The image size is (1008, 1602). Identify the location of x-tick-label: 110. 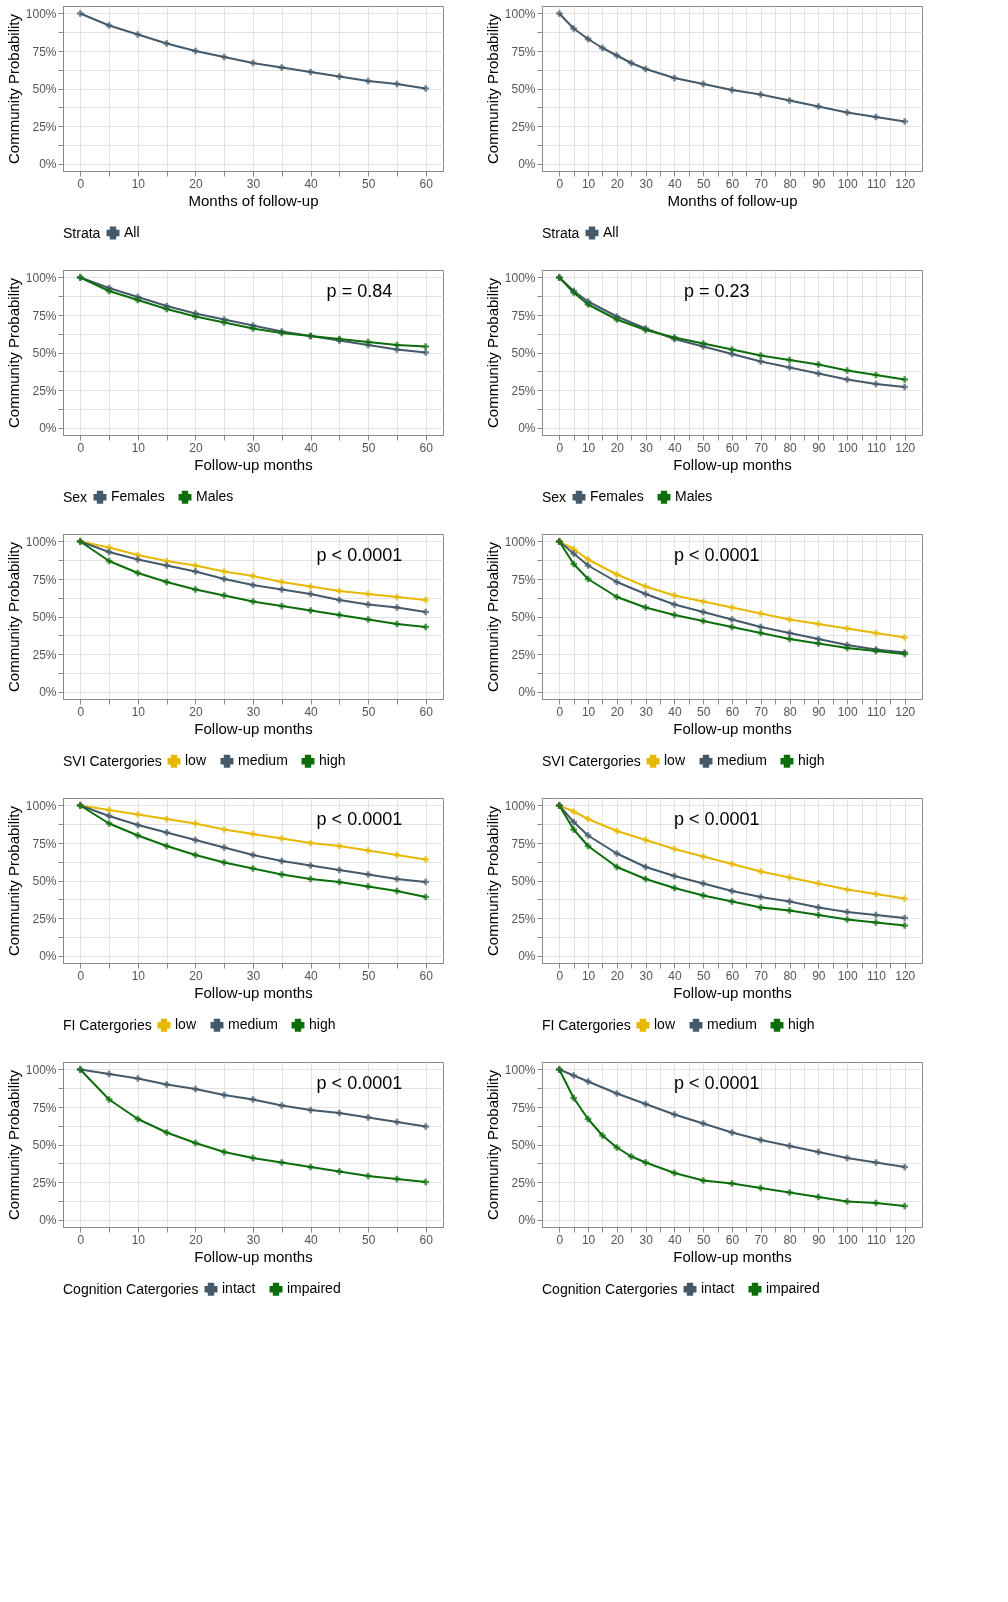
(876, 447).